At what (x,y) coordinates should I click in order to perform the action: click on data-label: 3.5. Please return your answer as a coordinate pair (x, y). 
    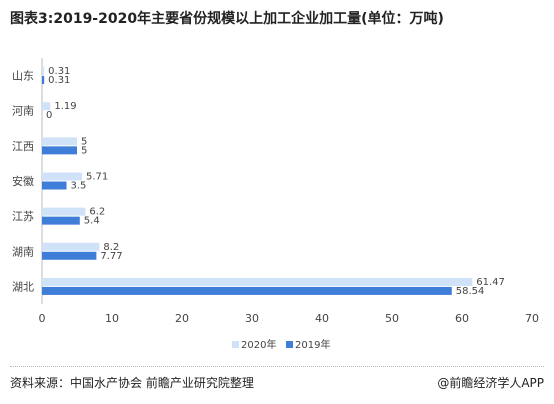
    Looking at the image, I should click on (79, 186).